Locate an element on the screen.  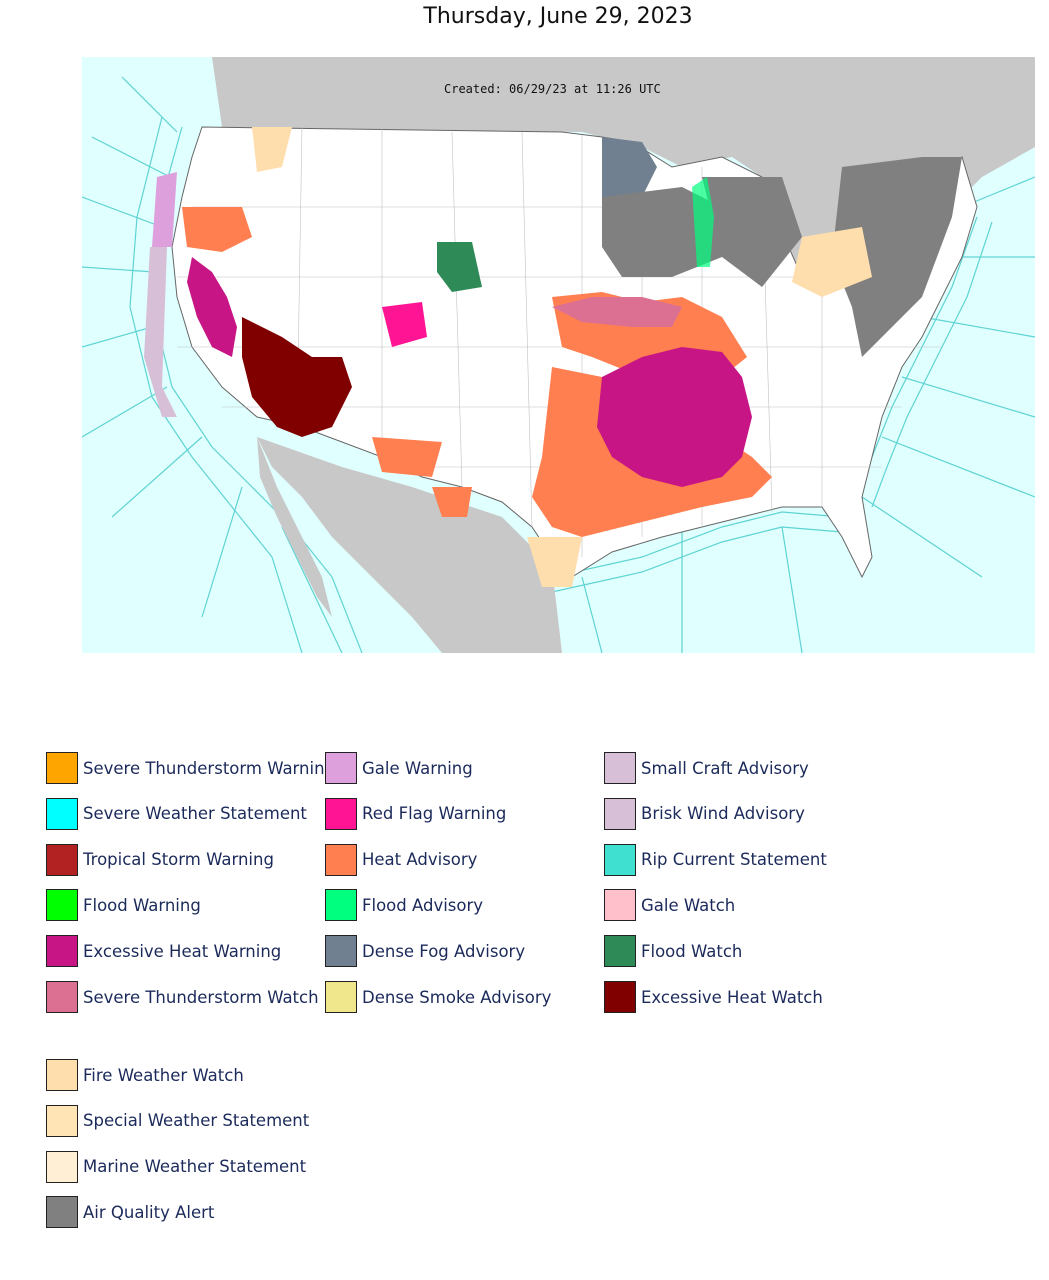
legend-label: Severe Thunderstorm Watch is located at coordinates (201, 997).